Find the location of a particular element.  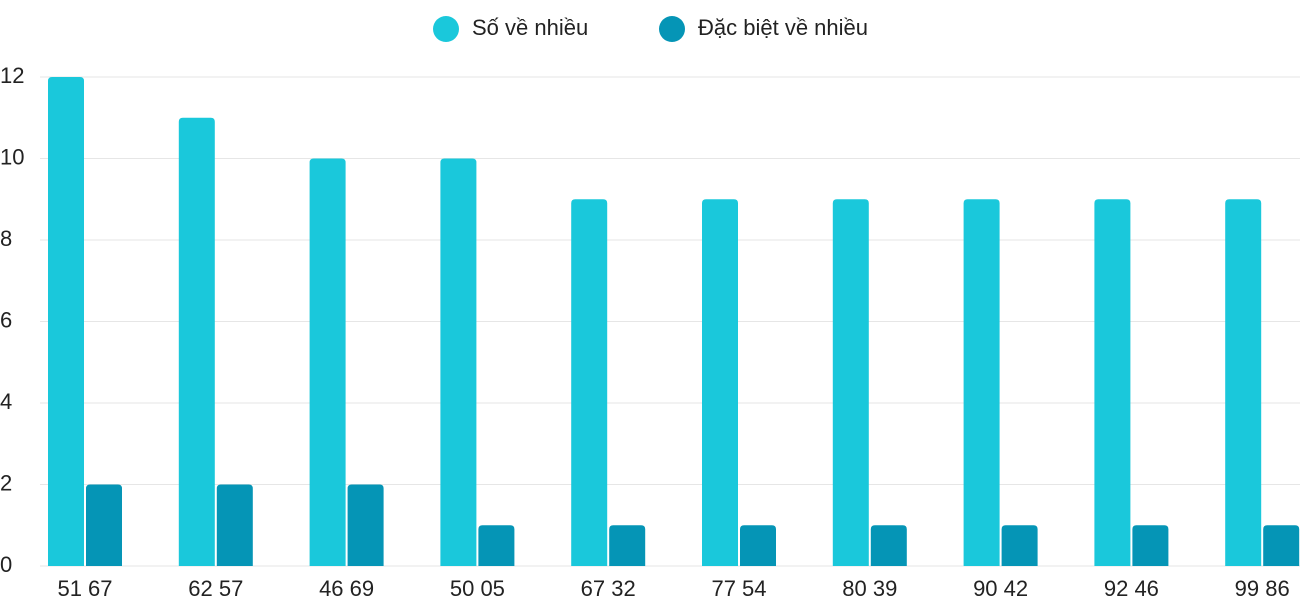

y-tick-label: 4 is located at coordinates (6, 401).